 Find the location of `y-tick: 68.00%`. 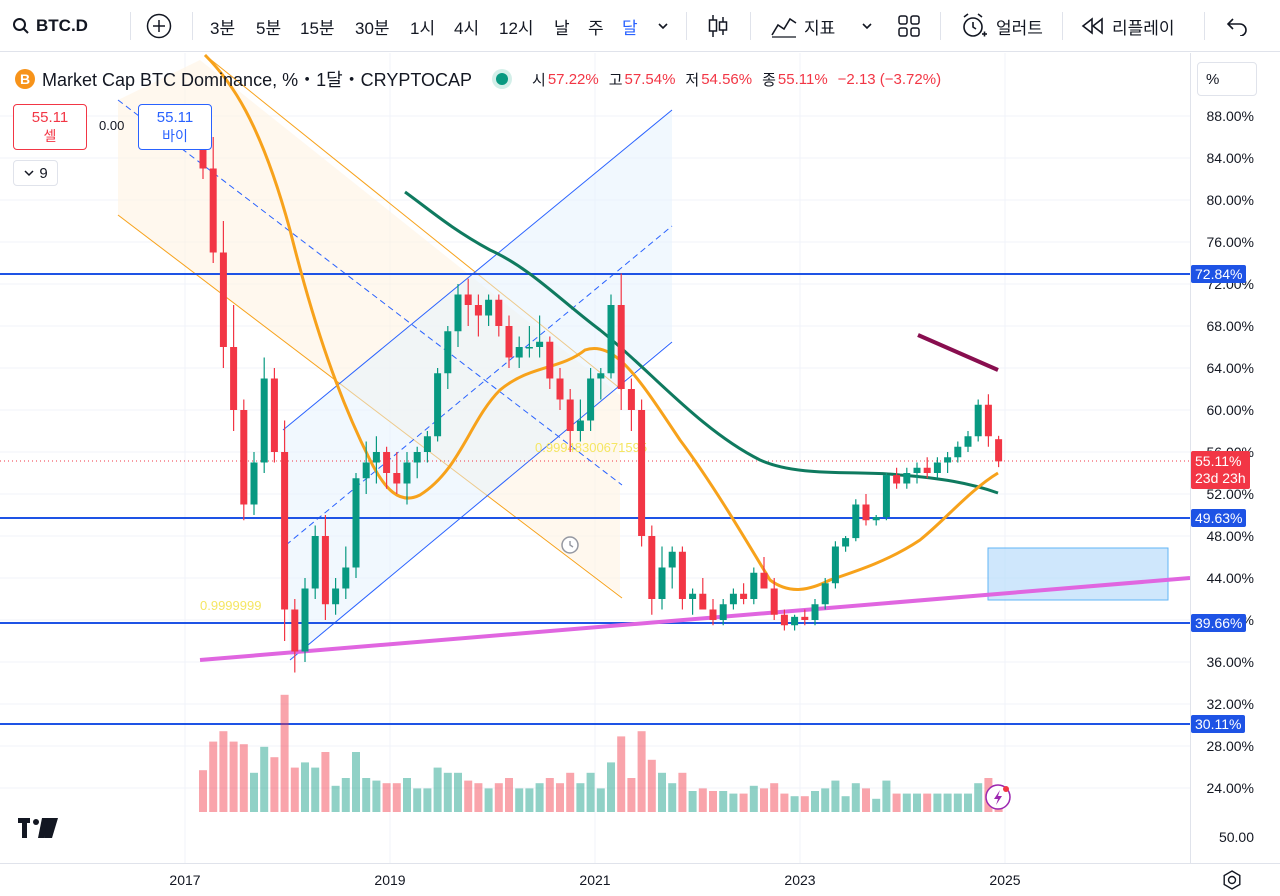

y-tick: 68.00% is located at coordinates (1230, 326).